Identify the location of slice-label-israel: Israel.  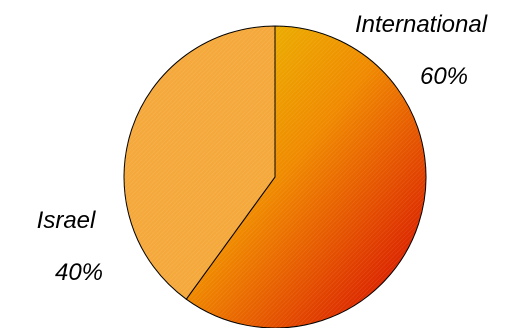
(66, 220).